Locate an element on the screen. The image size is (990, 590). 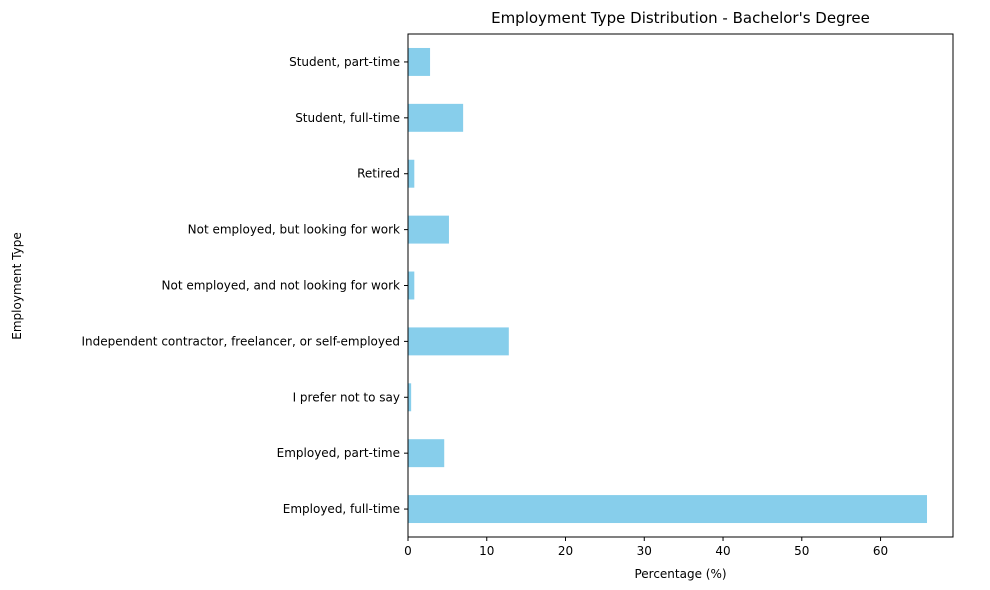
x-tick-label: 0 is located at coordinates (408, 551).